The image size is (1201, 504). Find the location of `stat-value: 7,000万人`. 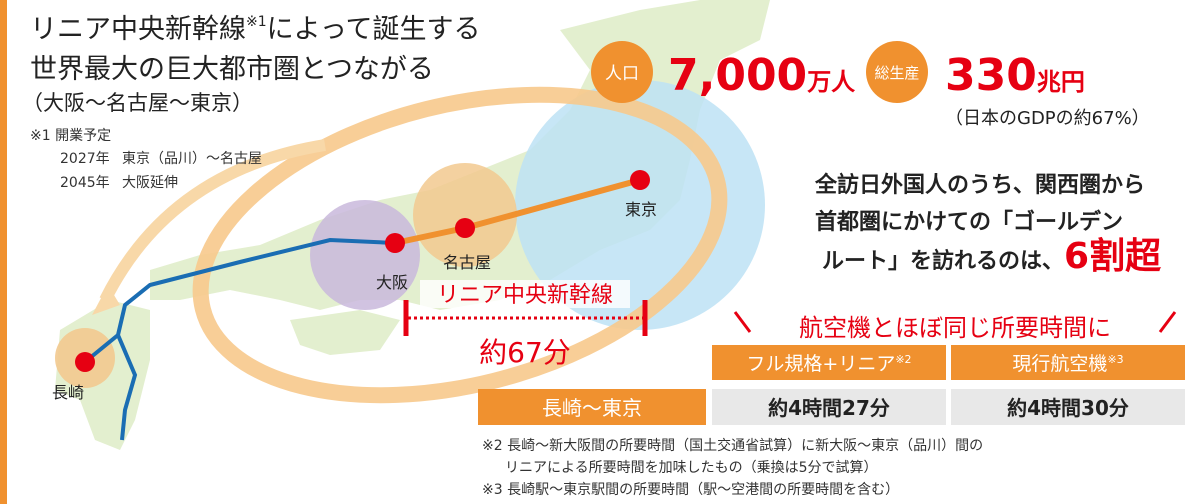

stat-value: 7,000万人 is located at coordinates (761, 75).